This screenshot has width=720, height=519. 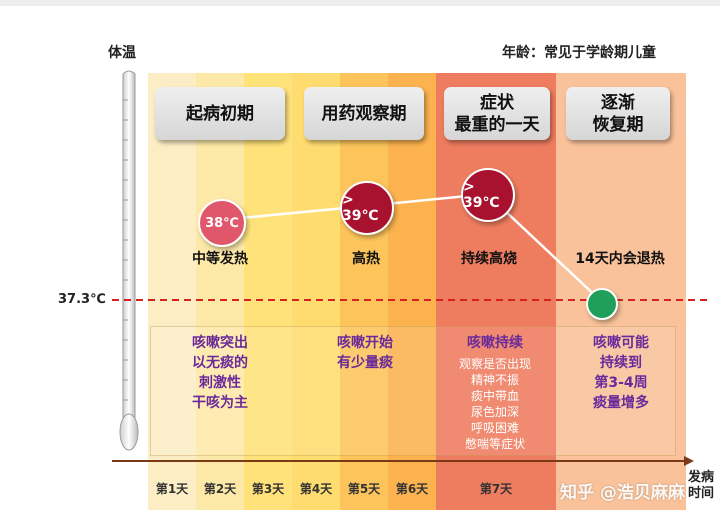 What do you see at coordinates (172, 291) in the screenshot?
I see `band-day1` at bounding box center [172, 291].